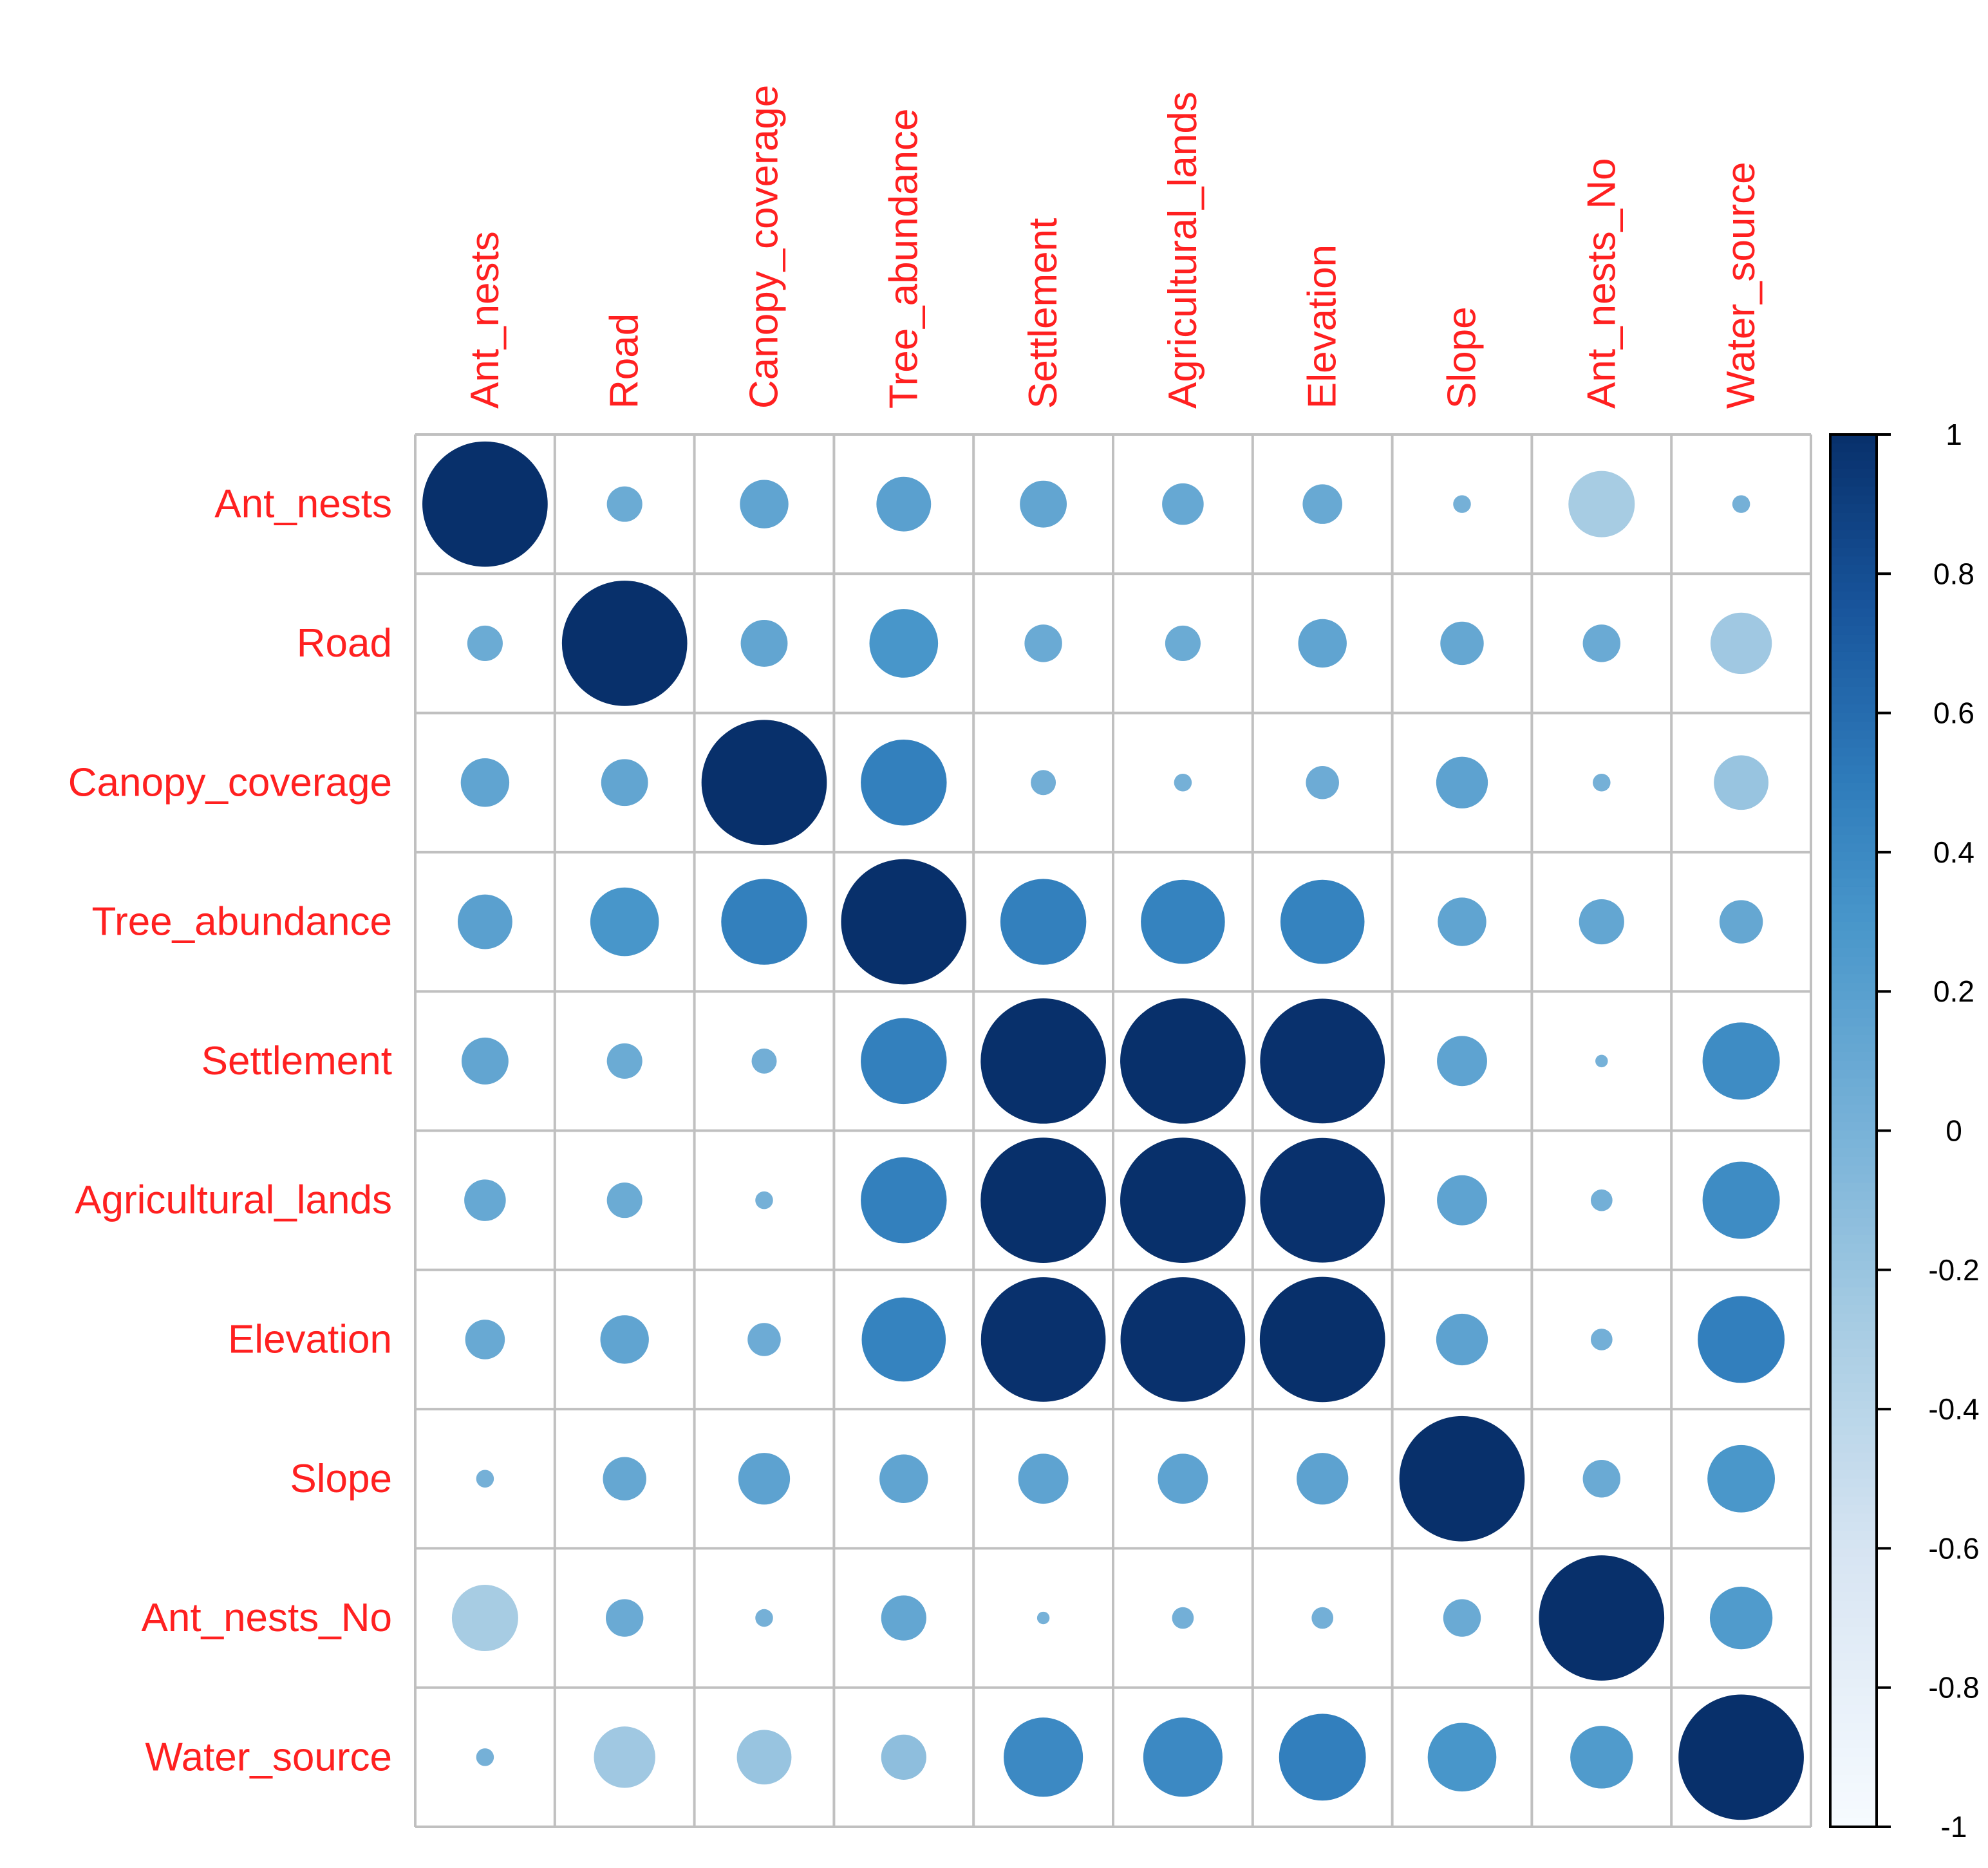  I want to click on corr-circle-Canopy_coverage-Ant_nests, so click(485, 782).